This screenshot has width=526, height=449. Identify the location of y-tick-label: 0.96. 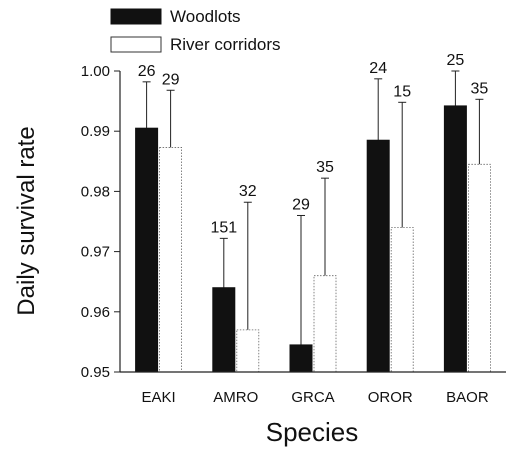
(95, 312).